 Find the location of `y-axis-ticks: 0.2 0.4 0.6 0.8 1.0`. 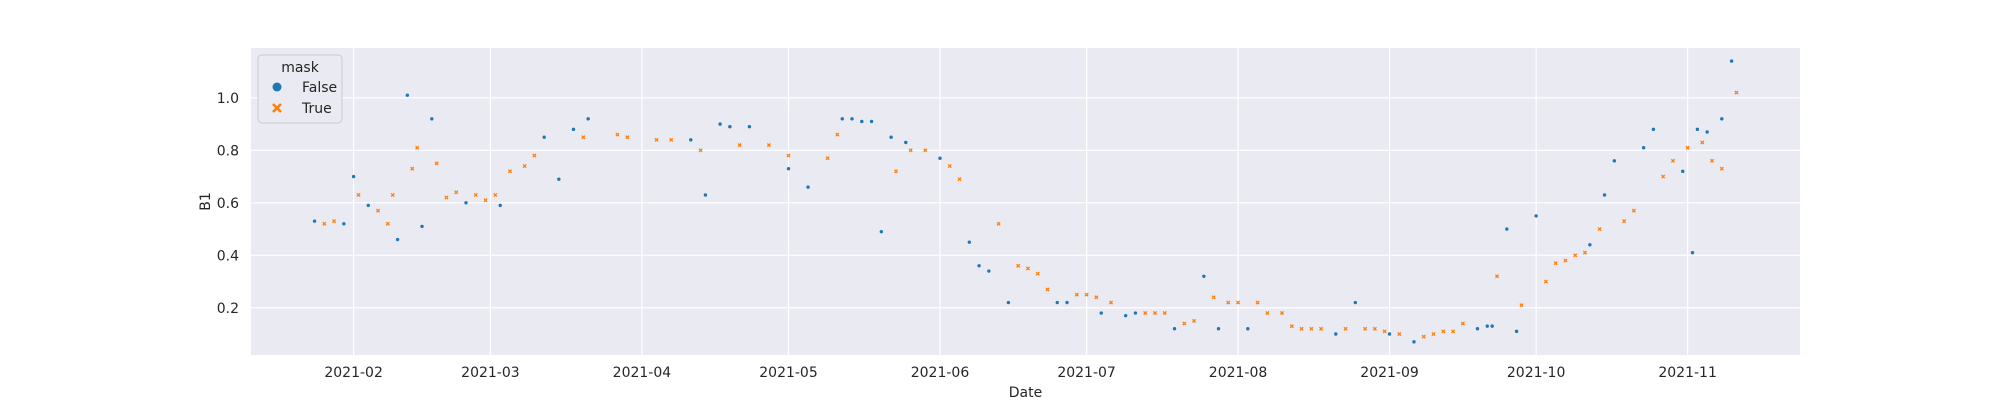

y-axis-ticks: 0.2 0.4 0.6 0.8 1.0 is located at coordinates (228, 204).